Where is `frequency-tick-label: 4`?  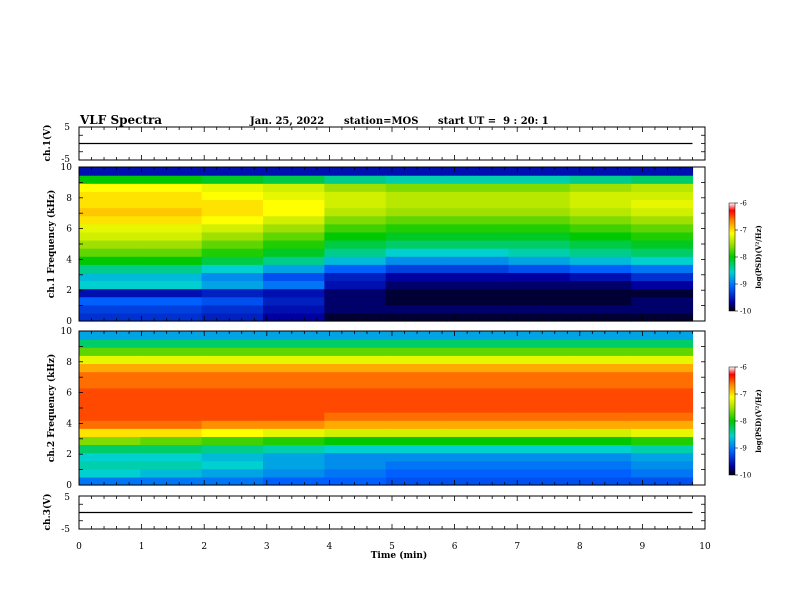
frequency-tick-label: 4 is located at coordinates (69, 424).